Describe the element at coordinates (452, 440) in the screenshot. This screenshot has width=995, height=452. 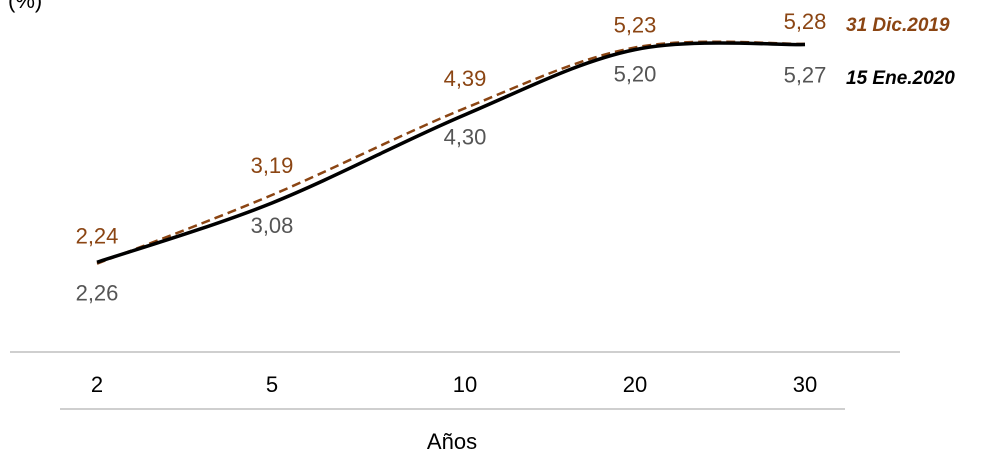
I see `x-axis-label: Años` at that location.